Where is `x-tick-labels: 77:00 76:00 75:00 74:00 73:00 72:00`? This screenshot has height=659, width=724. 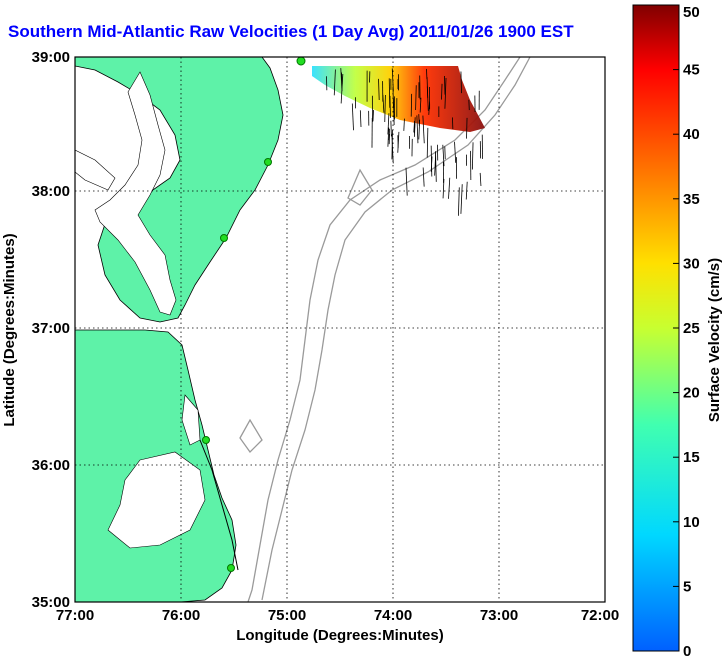 x-tick-labels: 77:00 76:00 75:00 74:00 73:00 72:00 is located at coordinates (337, 615).